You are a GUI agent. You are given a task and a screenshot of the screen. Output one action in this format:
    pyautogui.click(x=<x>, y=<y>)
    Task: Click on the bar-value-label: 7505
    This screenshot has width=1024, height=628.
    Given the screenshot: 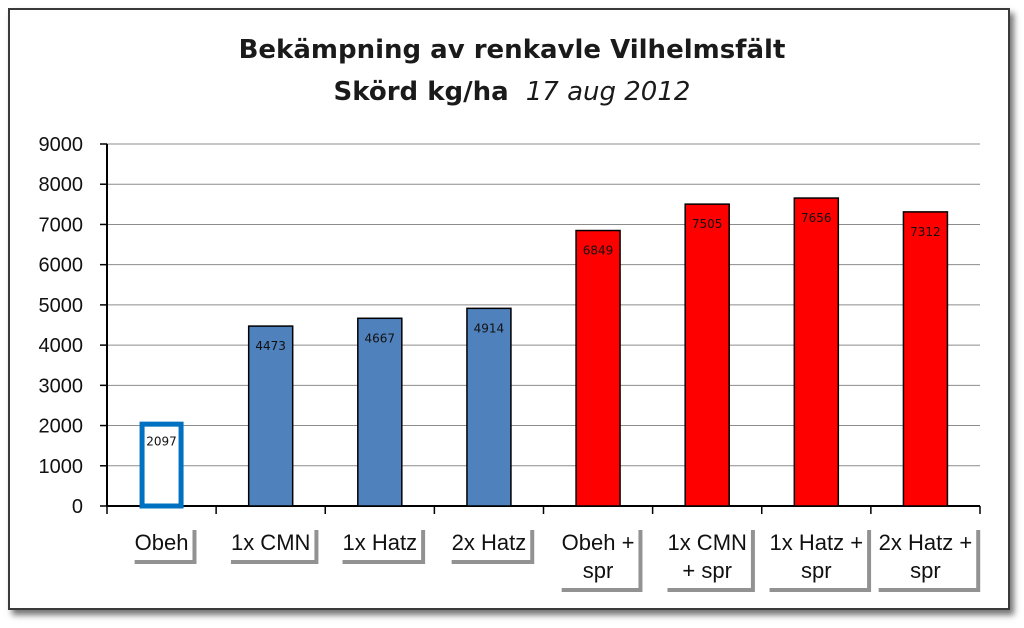 What is the action you would take?
    pyautogui.click(x=707, y=224)
    